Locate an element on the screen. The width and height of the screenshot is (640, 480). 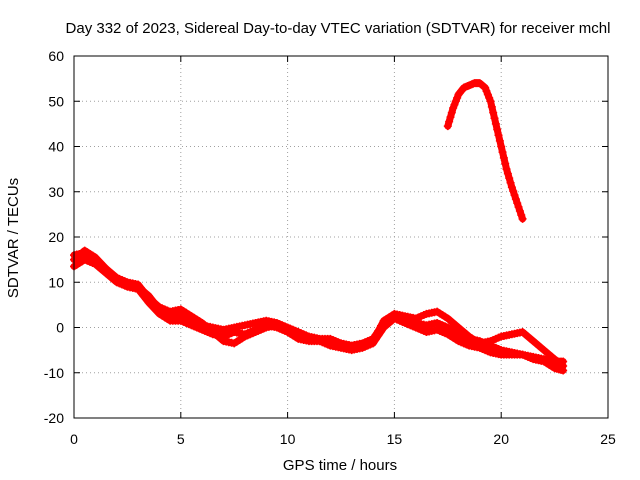
x-axis-title: GPS time / hours is located at coordinates (340, 465).